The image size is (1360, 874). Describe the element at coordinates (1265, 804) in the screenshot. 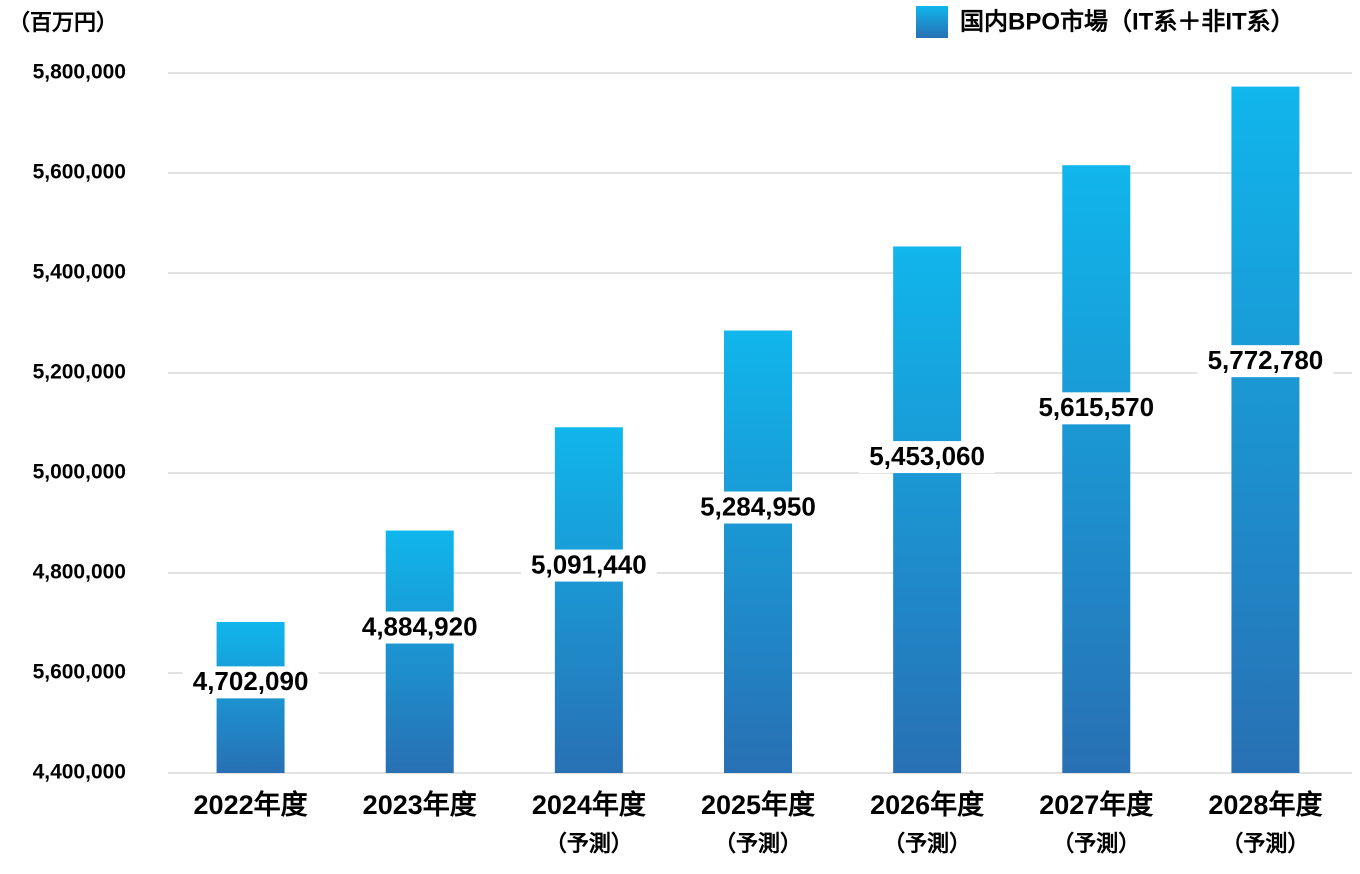

I see `x-tick-label: 2028年度` at that location.